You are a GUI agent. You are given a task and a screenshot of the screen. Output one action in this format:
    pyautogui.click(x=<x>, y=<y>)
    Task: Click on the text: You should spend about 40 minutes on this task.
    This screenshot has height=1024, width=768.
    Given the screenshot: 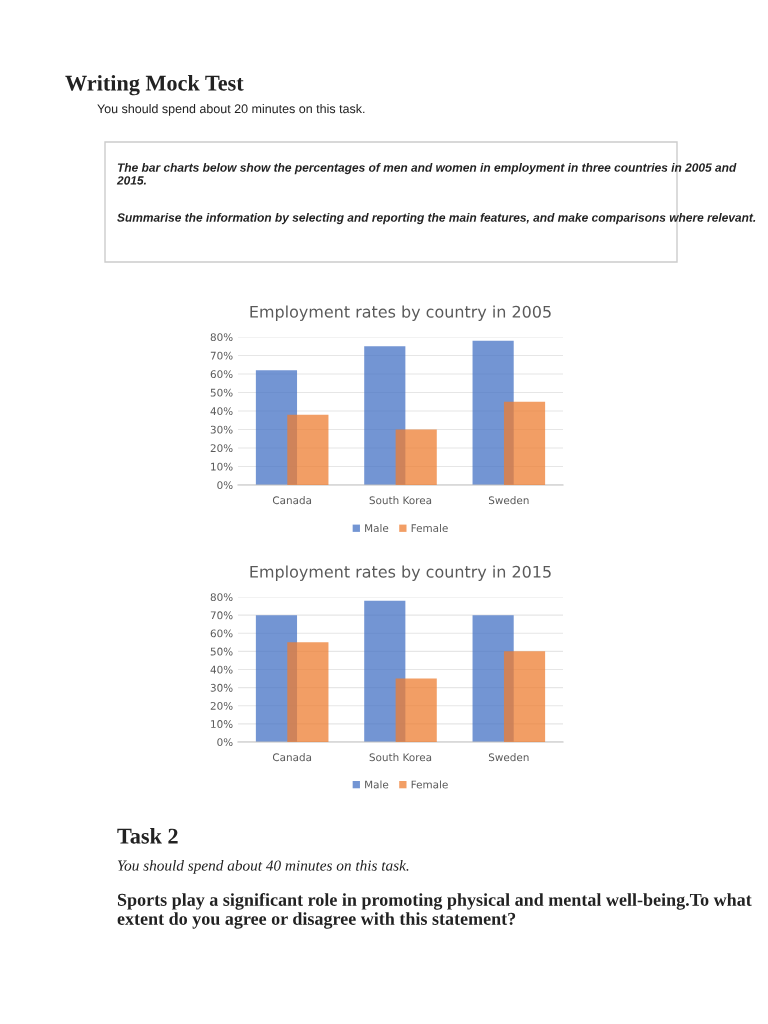 What is the action you would take?
    pyautogui.click(x=263, y=867)
    